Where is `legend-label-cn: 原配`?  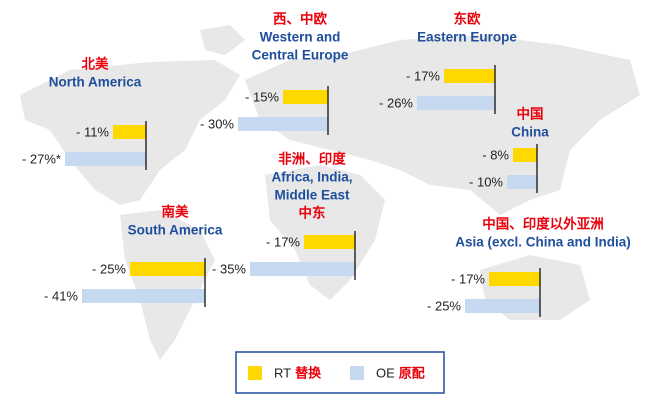
legend-label-cn: 原配 is located at coordinates (412, 372).